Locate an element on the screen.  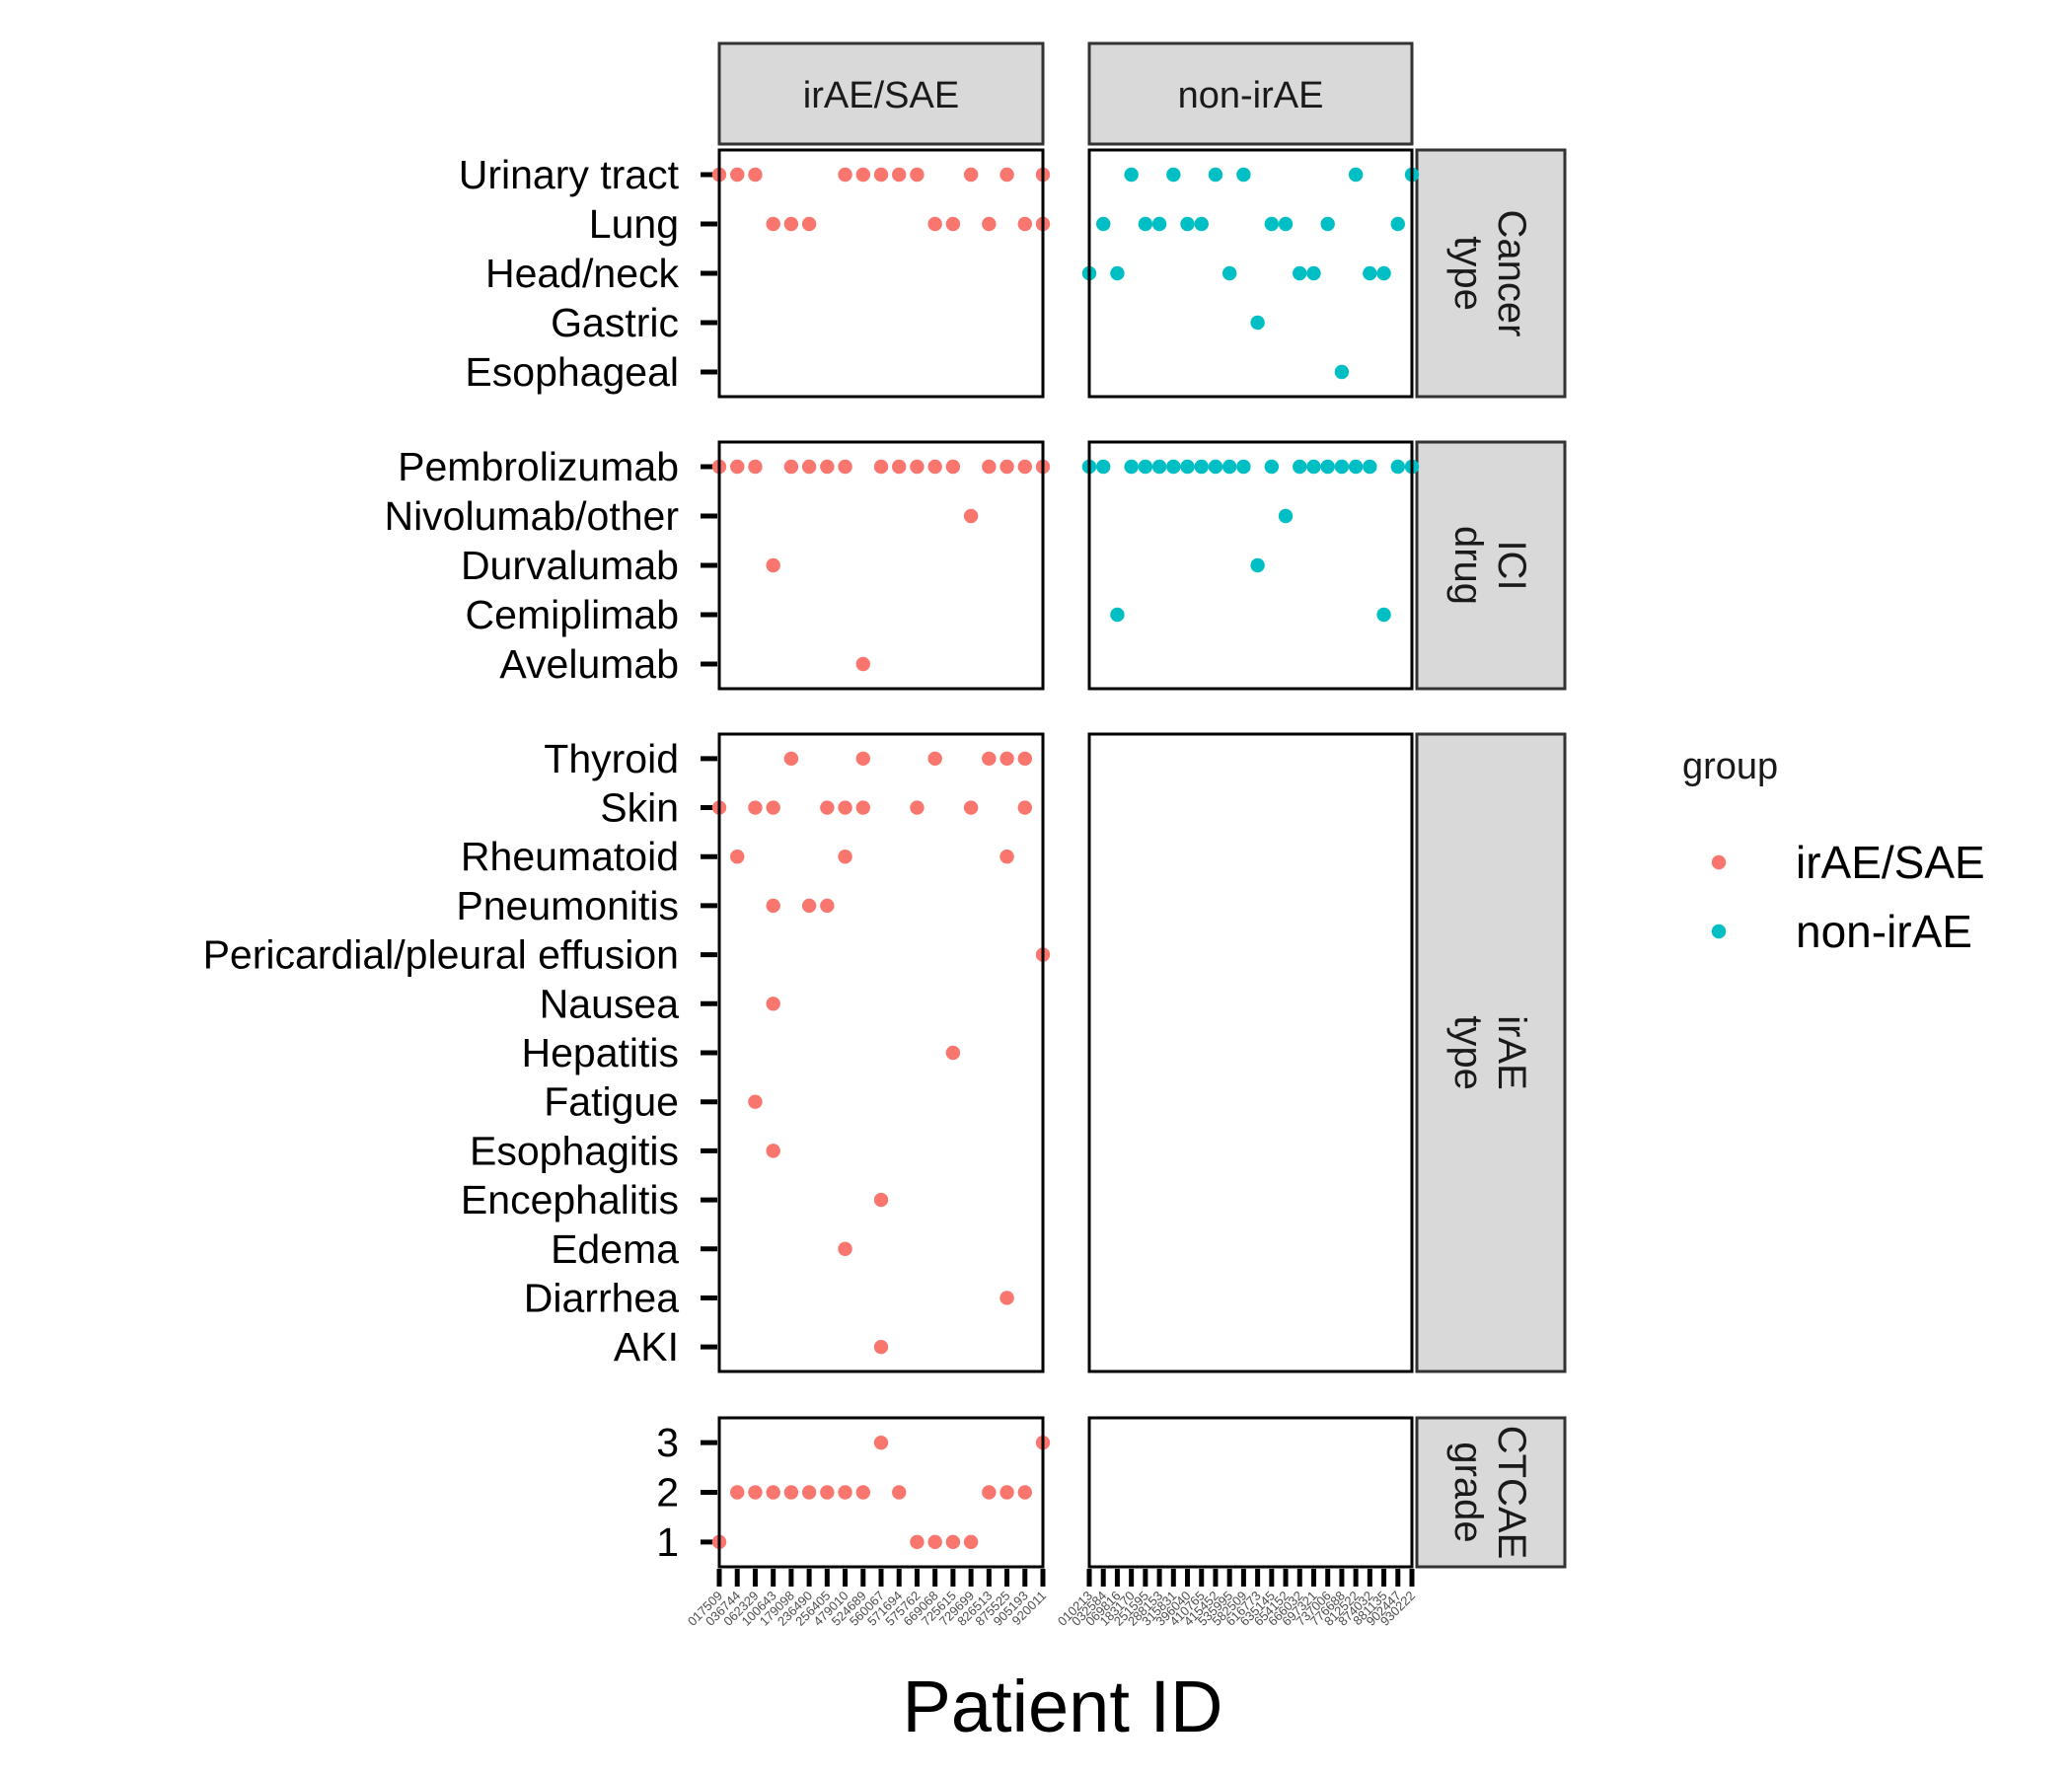
point-non-irae-776688-pembrolizumab is located at coordinates (1342, 467).